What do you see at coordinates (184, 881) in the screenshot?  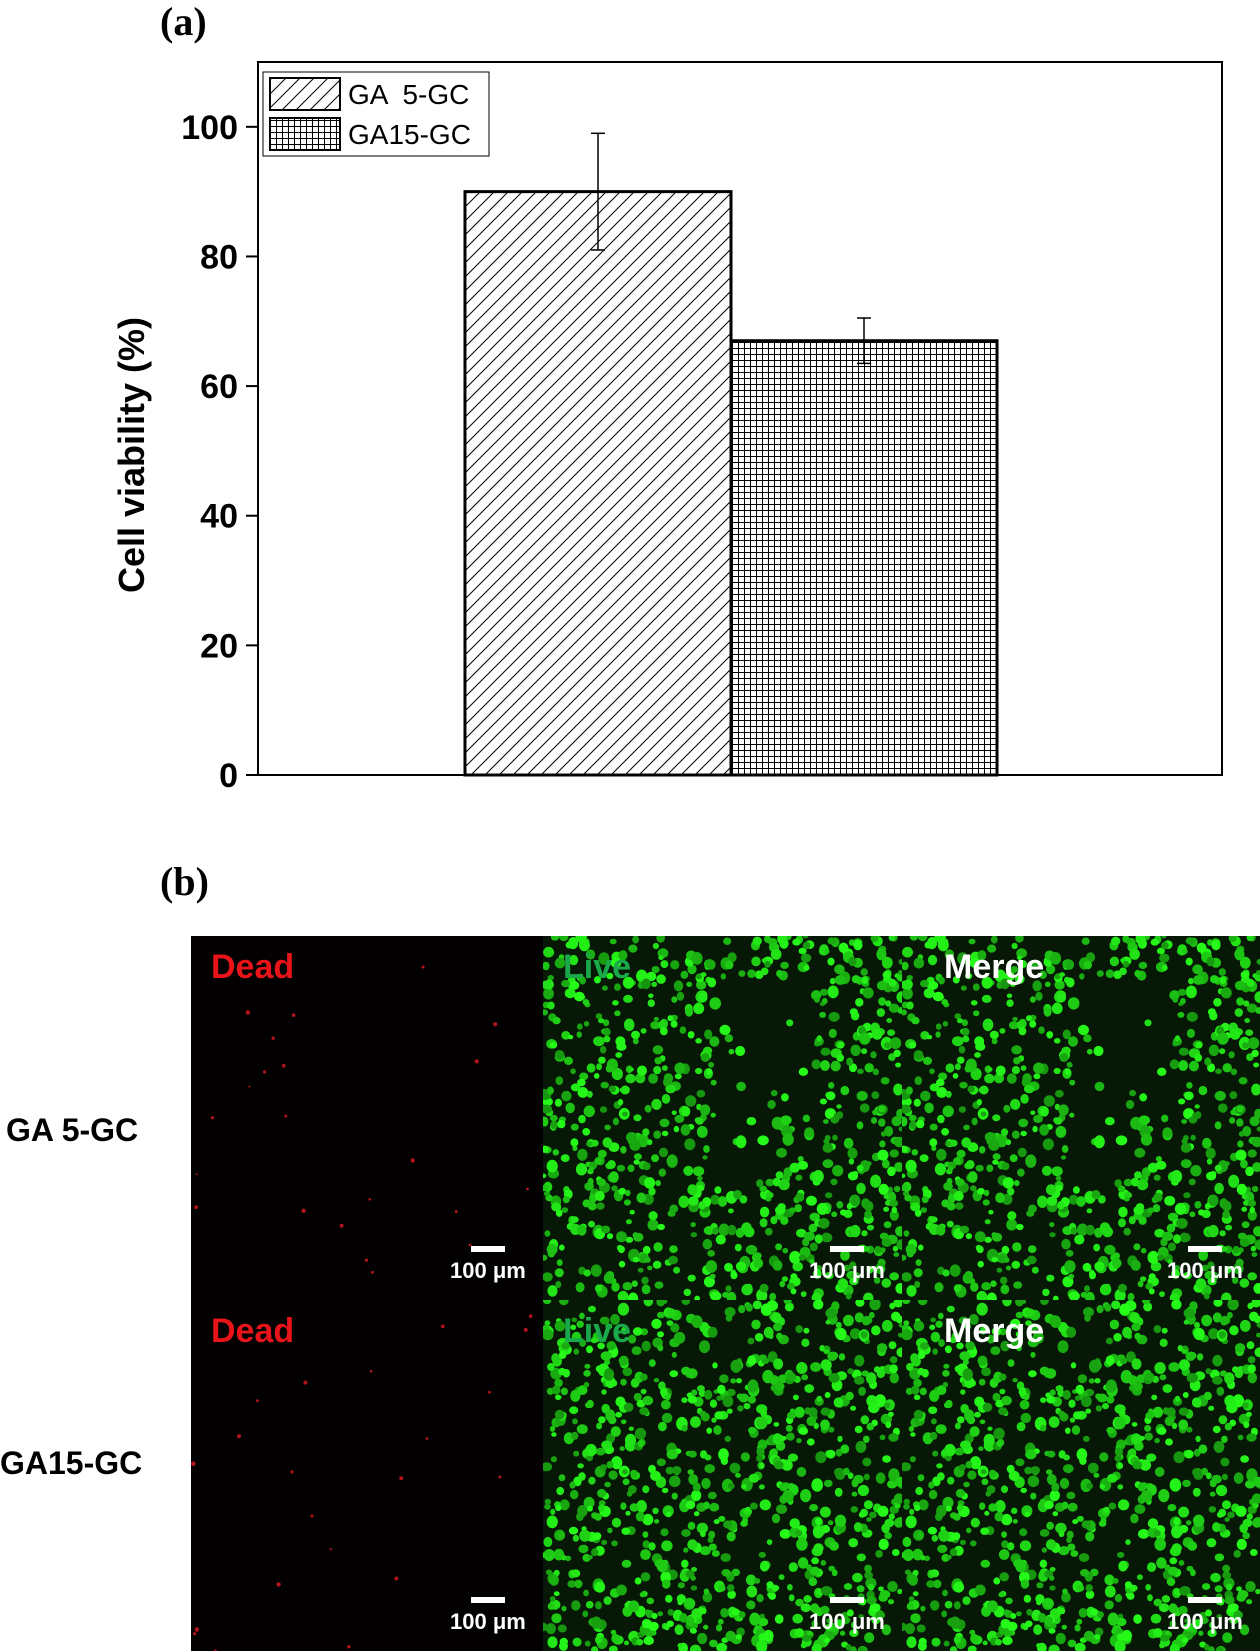 I see `panel-b-label: (b)` at bounding box center [184, 881].